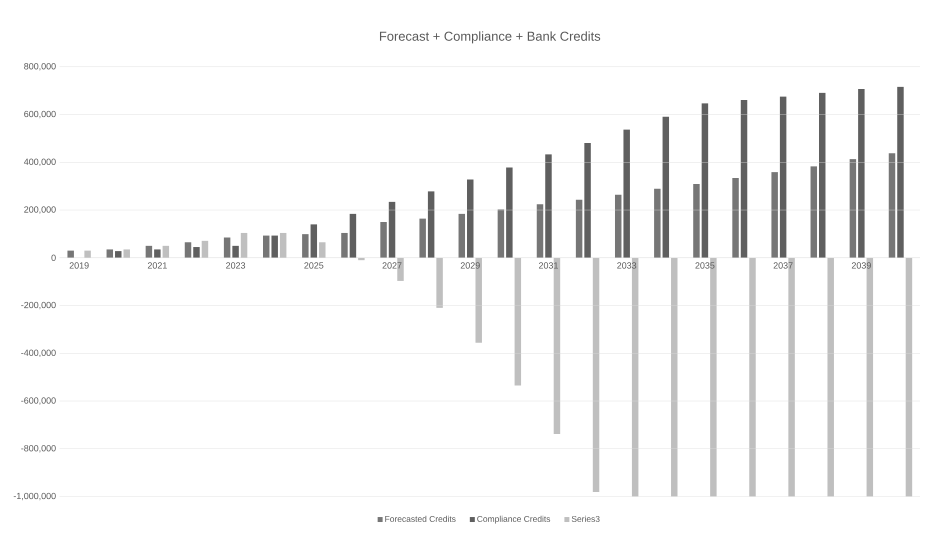 The image size is (925, 542). I want to click on x-tick-label: 2031, so click(548, 265).